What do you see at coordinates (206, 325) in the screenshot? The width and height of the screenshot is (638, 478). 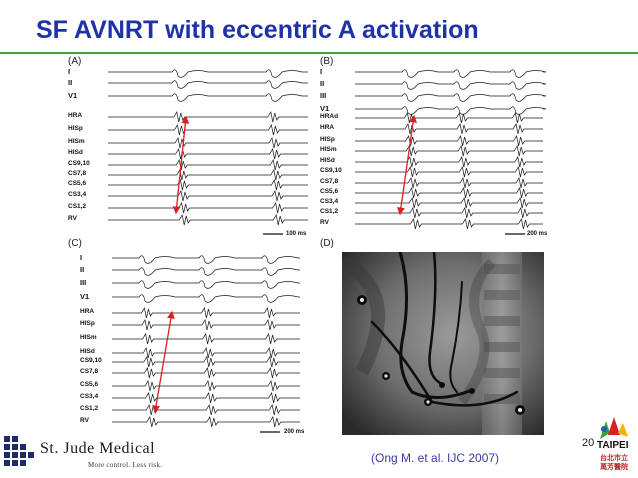 I see `trace-c-hisp` at bounding box center [206, 325].